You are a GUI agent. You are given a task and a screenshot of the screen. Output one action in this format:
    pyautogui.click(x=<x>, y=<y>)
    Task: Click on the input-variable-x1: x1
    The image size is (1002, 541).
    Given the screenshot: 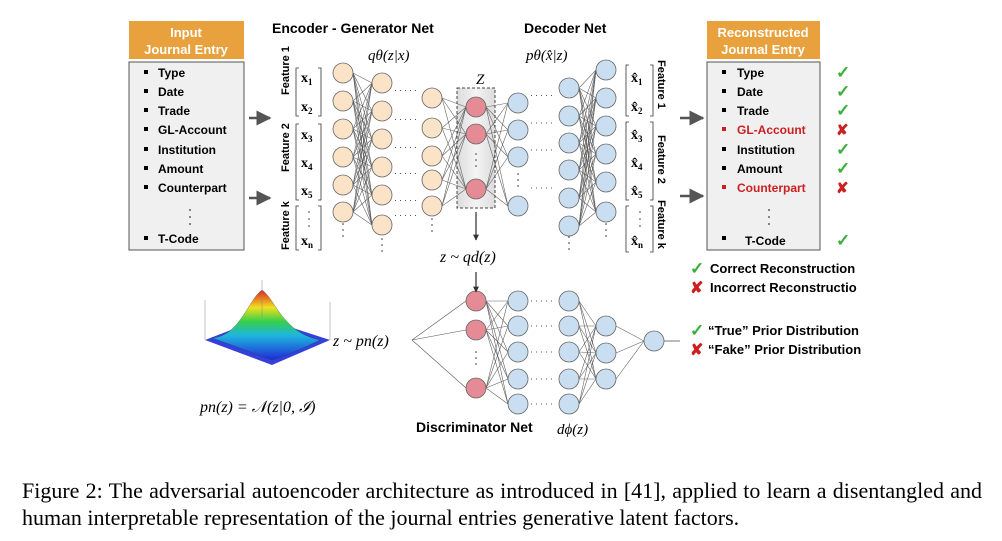 What is the action you would take?
    pyautogui.click(x=307, y=79)
    